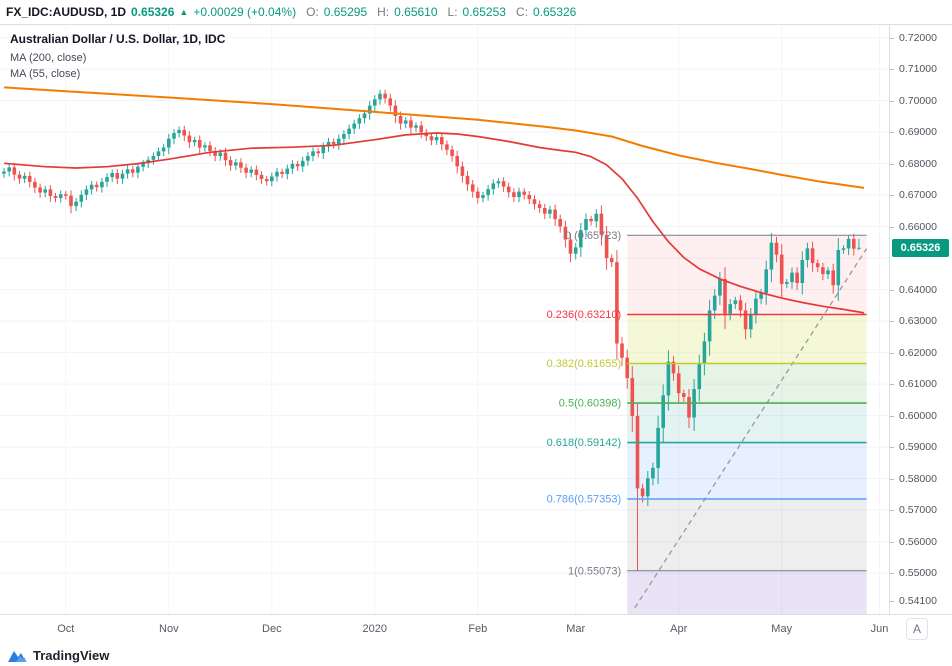  I want to click on fib-level-label: 0.786(0.57353), so click(584, 500).